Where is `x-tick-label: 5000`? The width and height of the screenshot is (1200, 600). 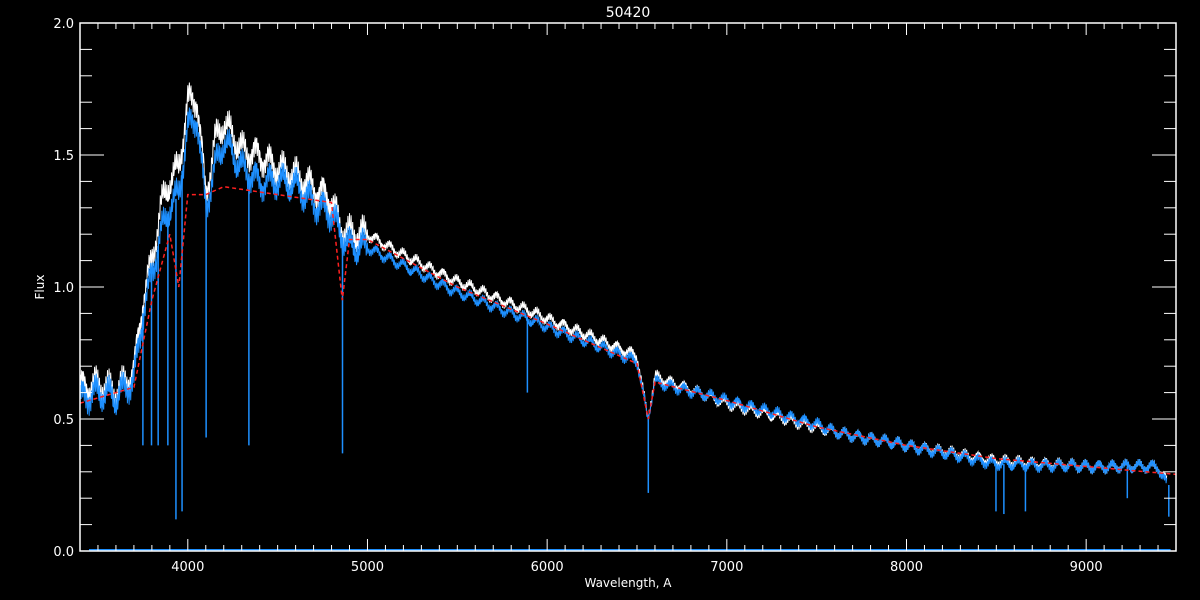
x-tick-label: 5000 is located at coordinates (367, 567).